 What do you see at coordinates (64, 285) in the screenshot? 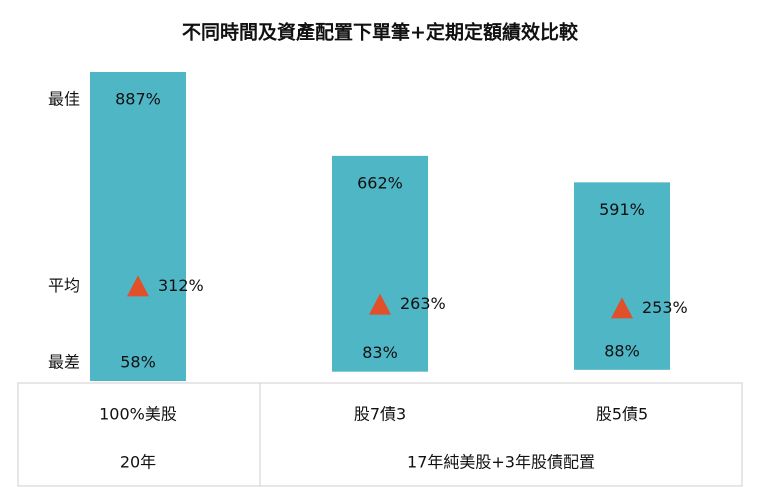
I see `row-label: 平均` at bounding box center [64, 285].